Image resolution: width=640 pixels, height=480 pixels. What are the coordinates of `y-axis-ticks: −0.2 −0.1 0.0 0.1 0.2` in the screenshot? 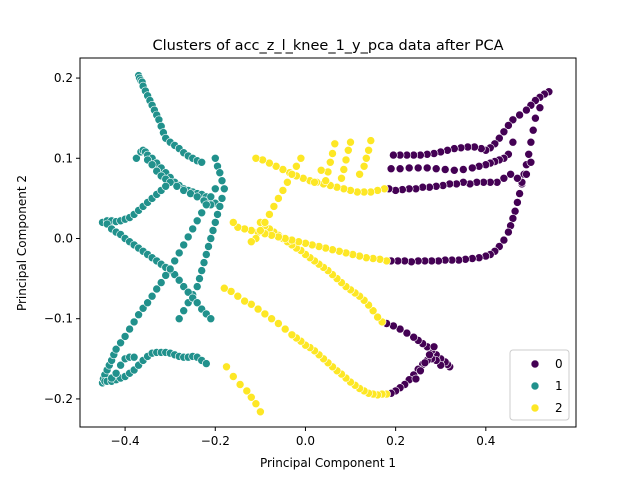 It's located at (62, 238).